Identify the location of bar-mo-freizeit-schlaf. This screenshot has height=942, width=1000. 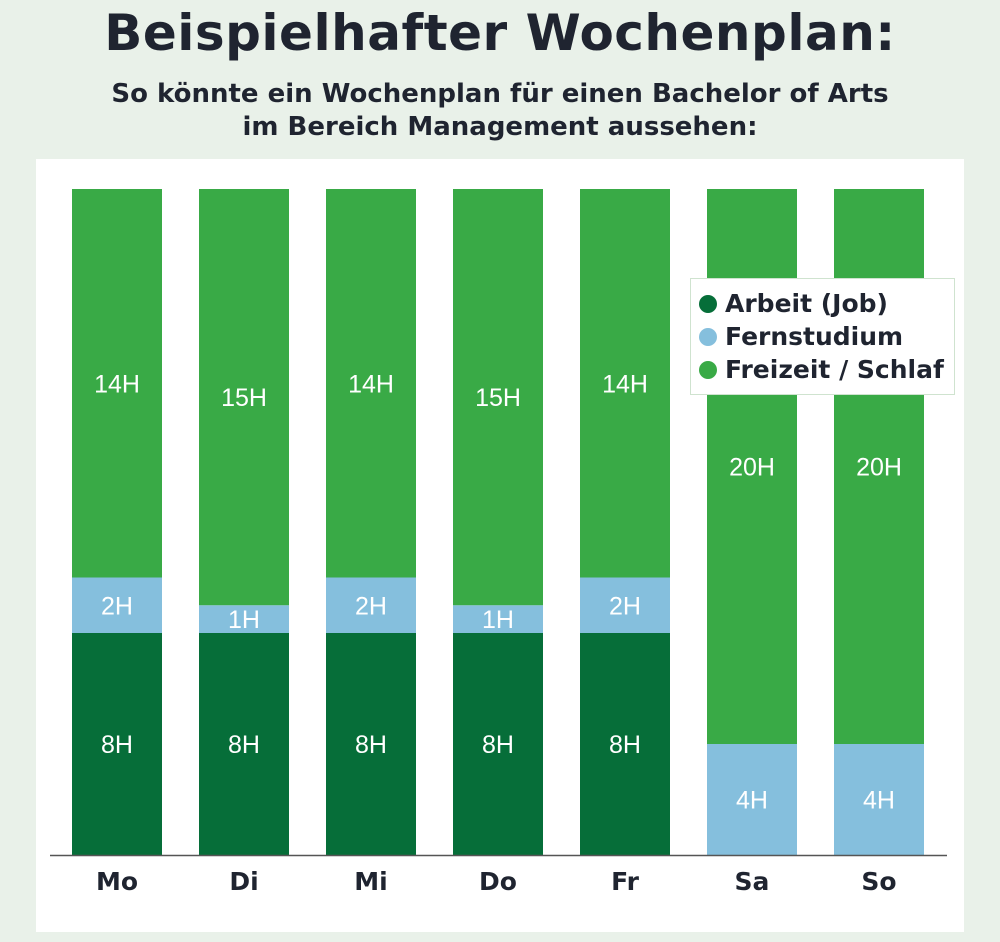
(117, 383).